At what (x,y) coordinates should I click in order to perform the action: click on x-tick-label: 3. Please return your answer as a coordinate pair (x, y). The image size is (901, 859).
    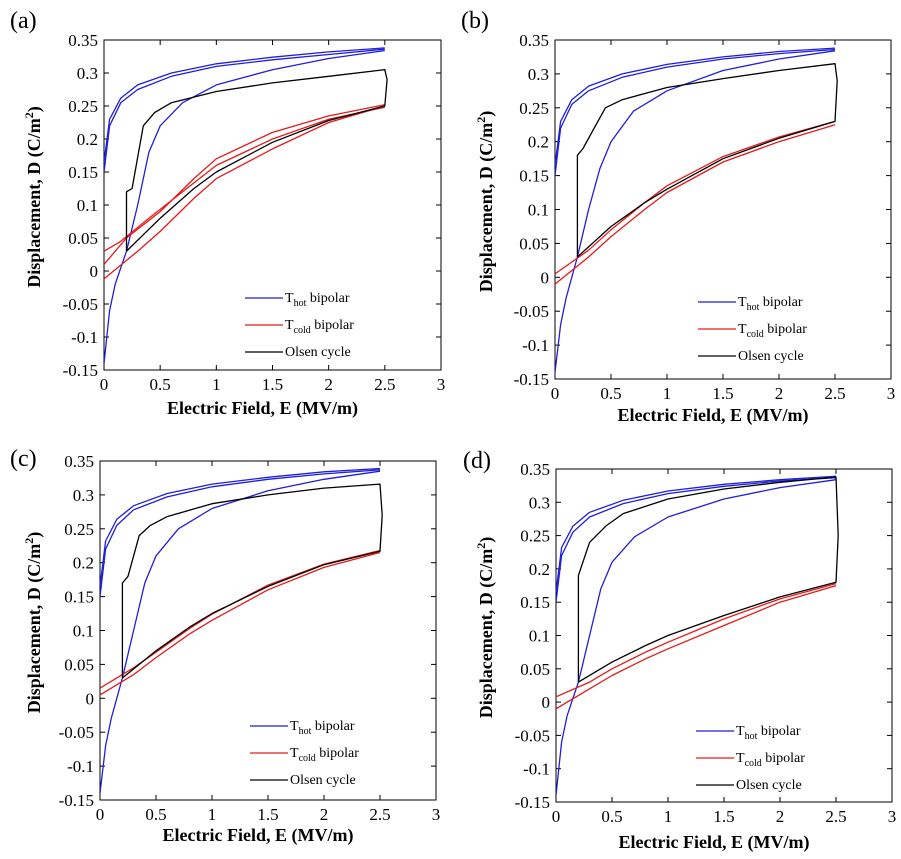
    Looking at the image, I should click on (436, 814).